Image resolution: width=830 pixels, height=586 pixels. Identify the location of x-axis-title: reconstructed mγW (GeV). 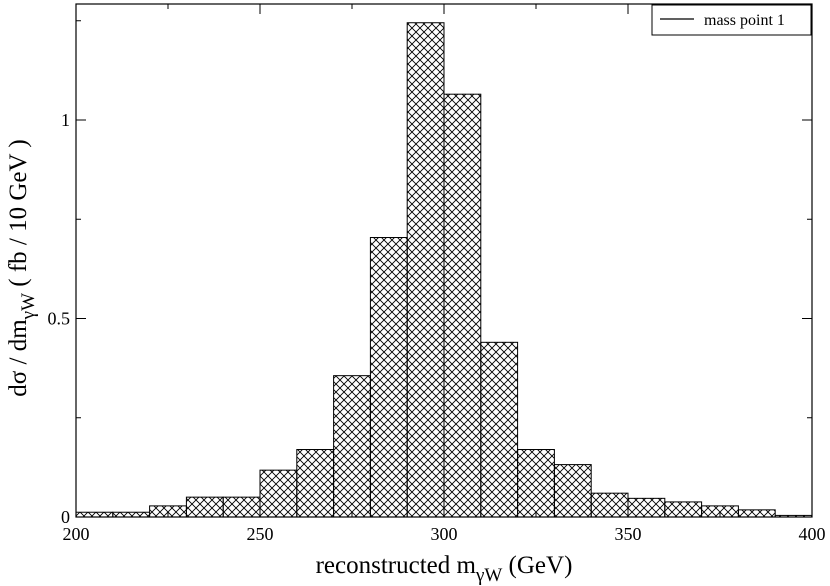
(444, 569).